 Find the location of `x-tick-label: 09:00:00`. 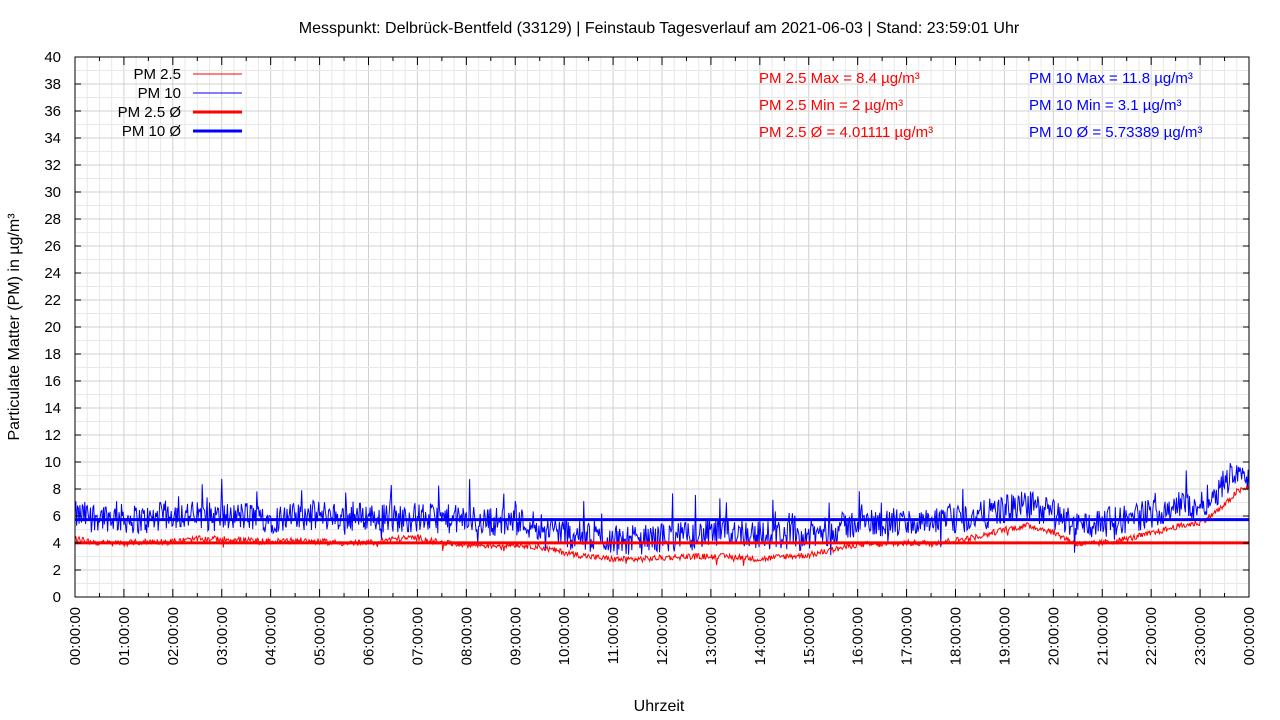

x-tick-label: 09:00:00 is located at coordinates (515, 636).